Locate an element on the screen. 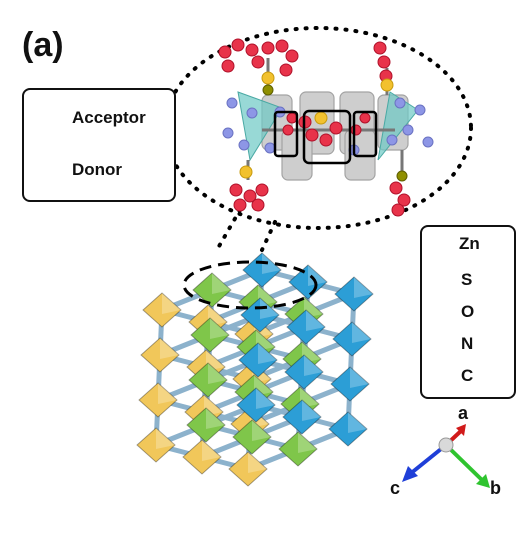 This screenshot has width=528, height=544. legend-label-donor: Donor is located at coordinates (97, 169).